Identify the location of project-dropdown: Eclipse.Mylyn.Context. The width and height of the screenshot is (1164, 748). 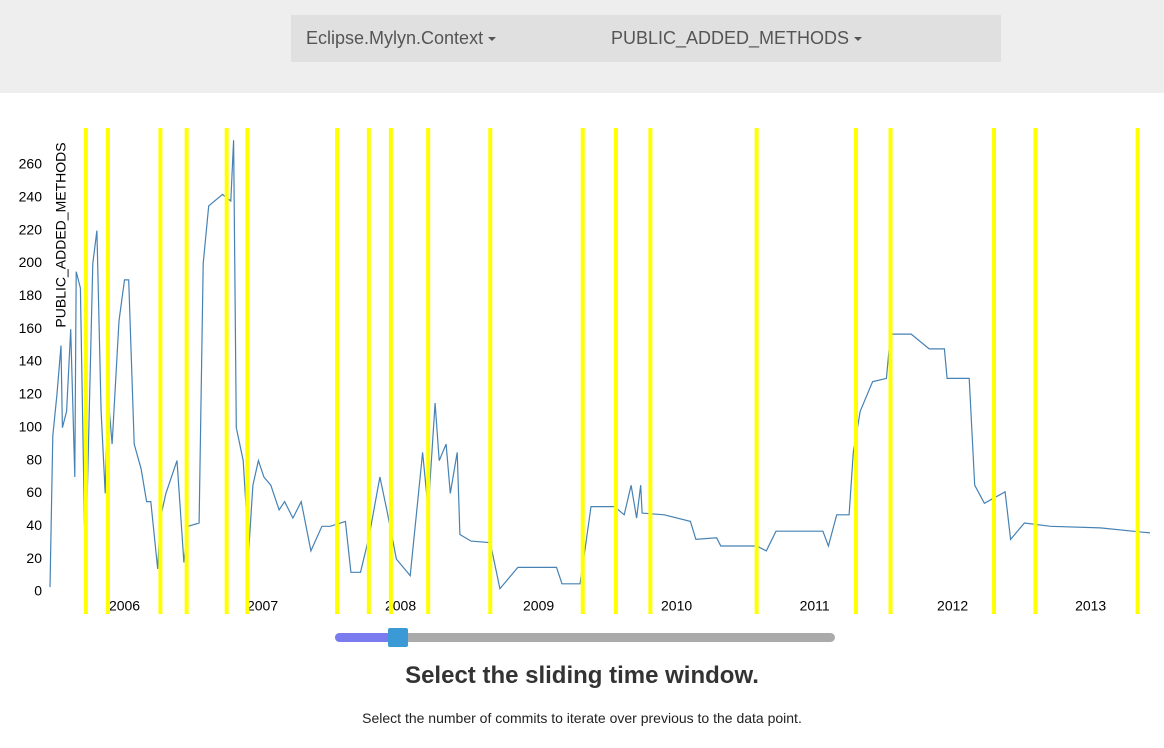
(401, 38).